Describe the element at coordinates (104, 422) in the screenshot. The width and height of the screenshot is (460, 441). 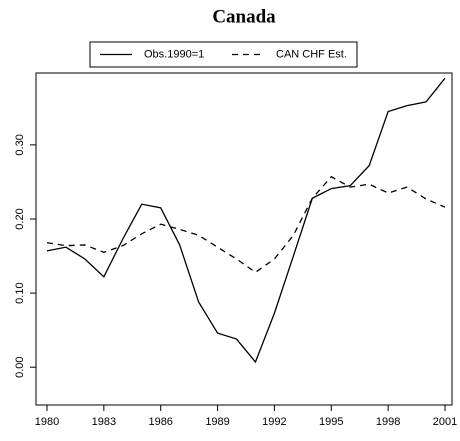
I see `x-tick-label: 1983` at that location.